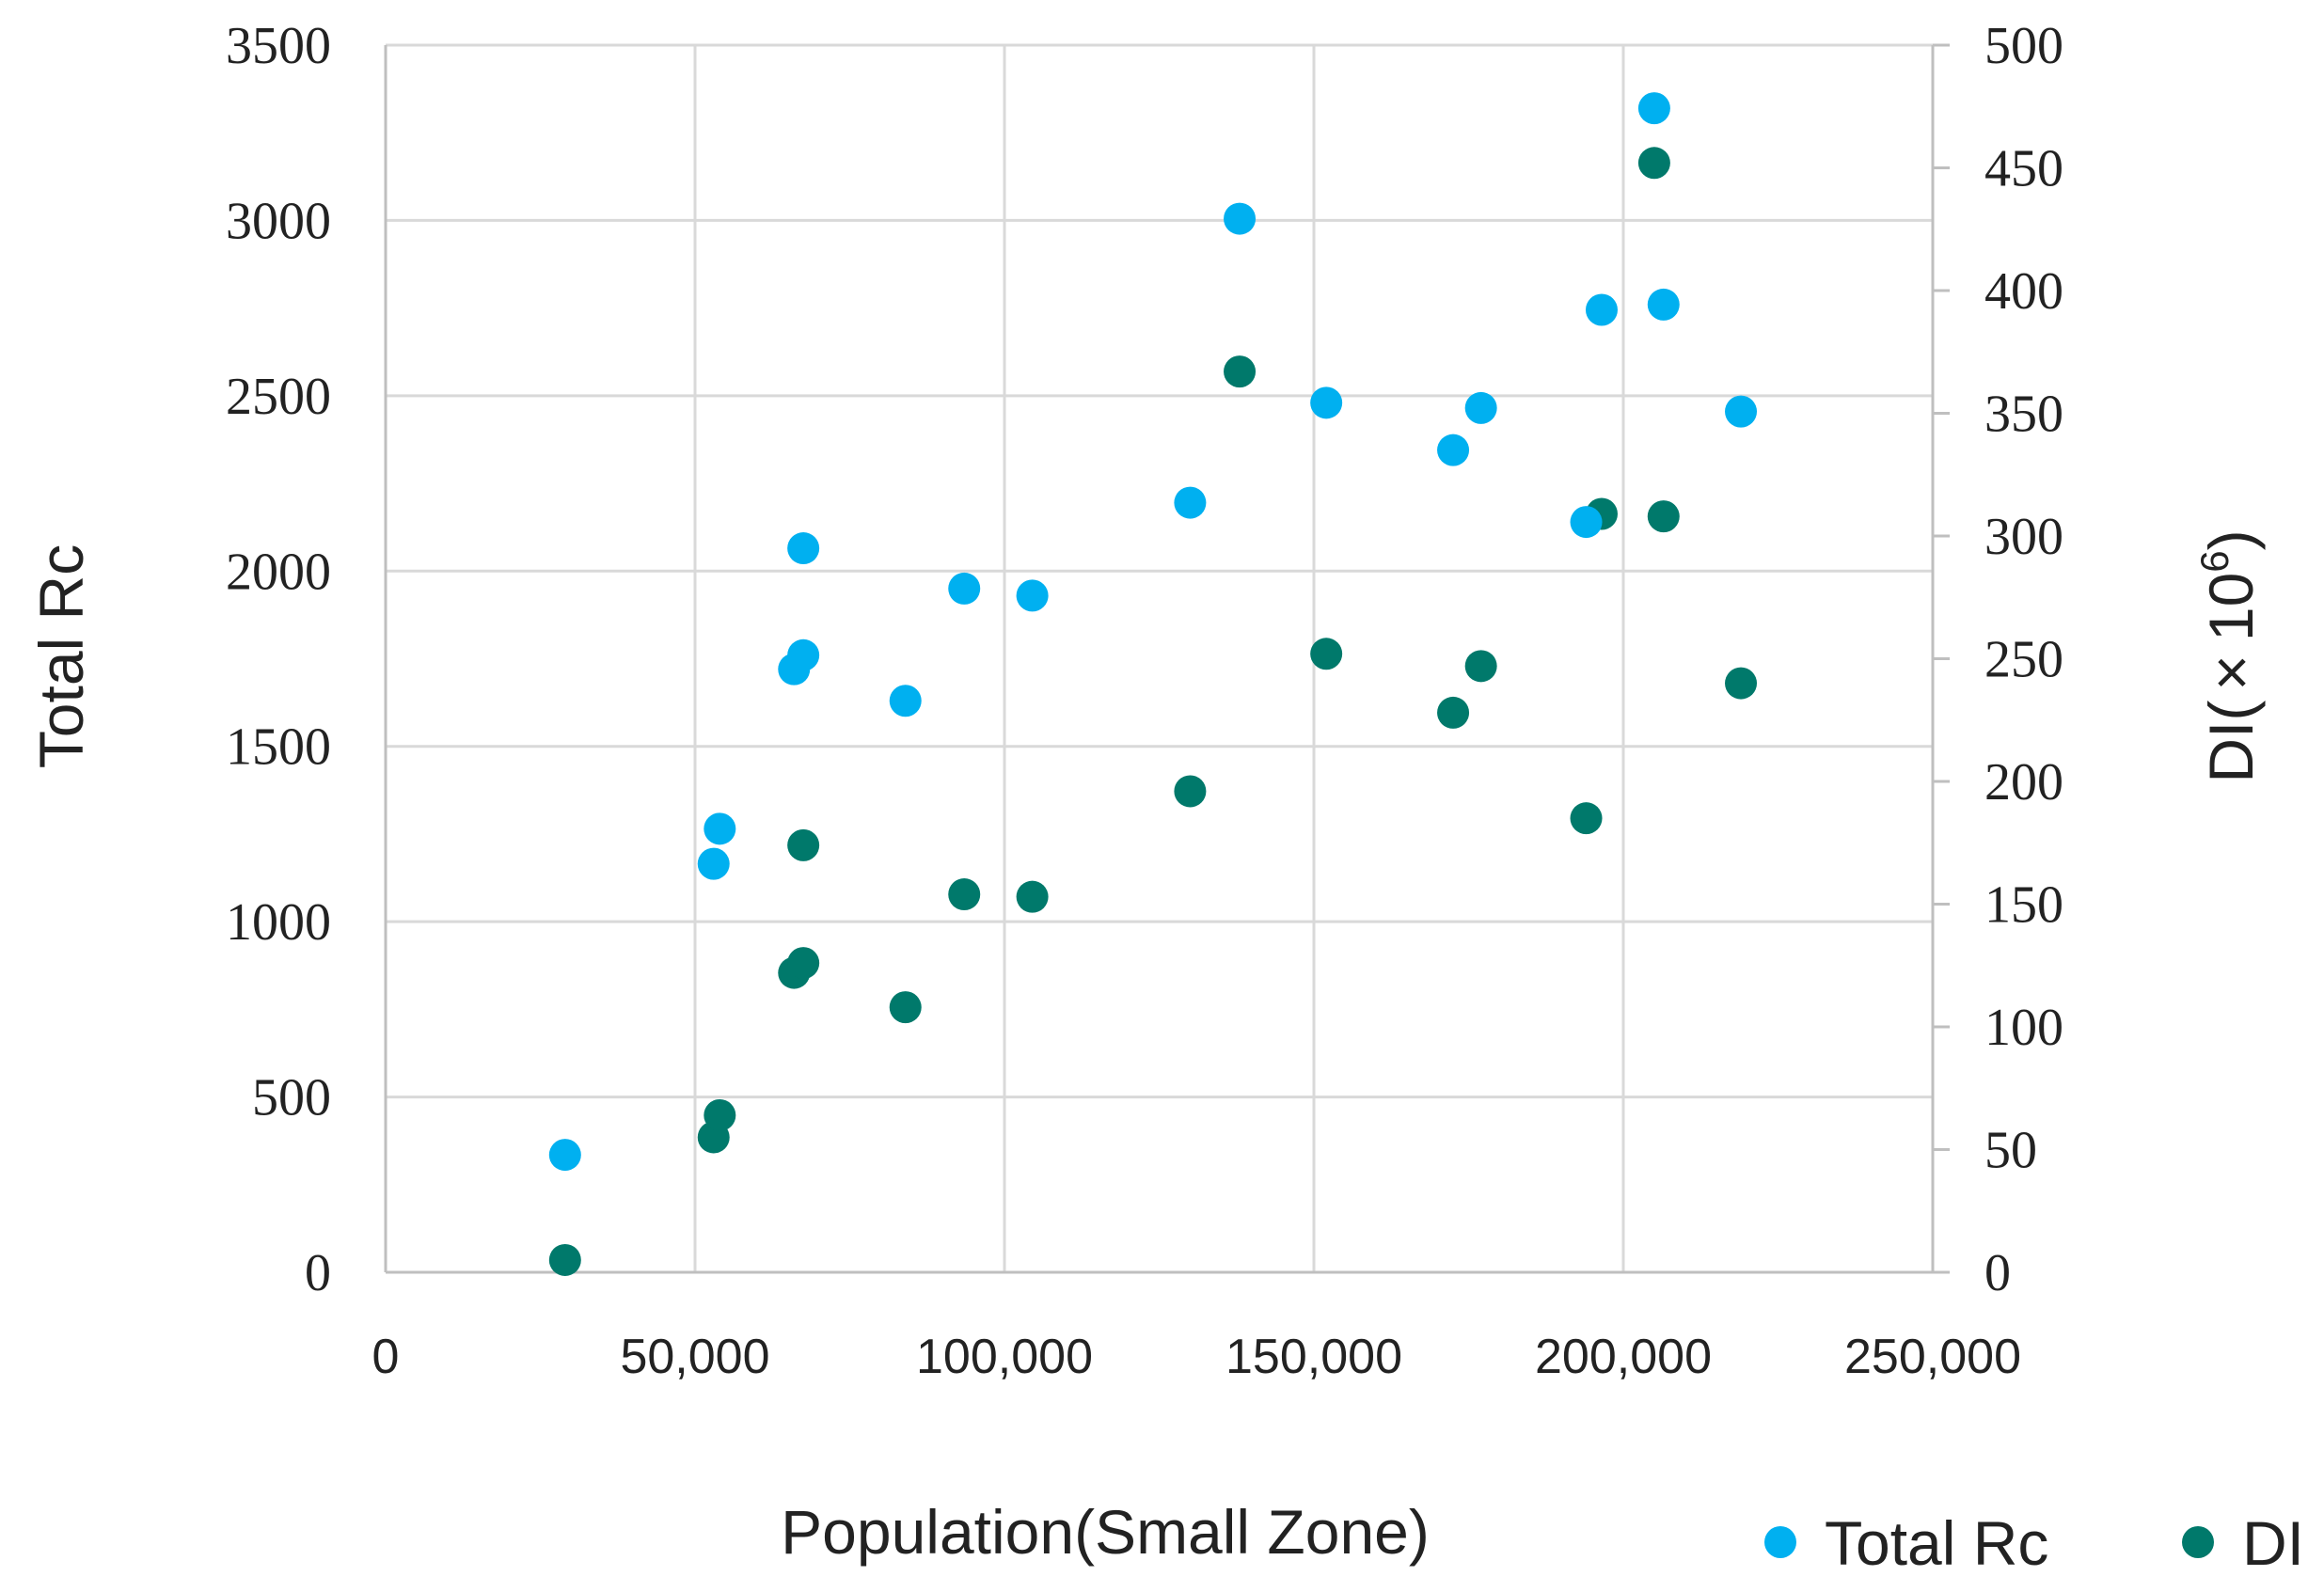  What do you see at coordinates (2023, 46) in the screenshot?
I see `y-tick-label-right: 500` at bounding box center [2023, 46].